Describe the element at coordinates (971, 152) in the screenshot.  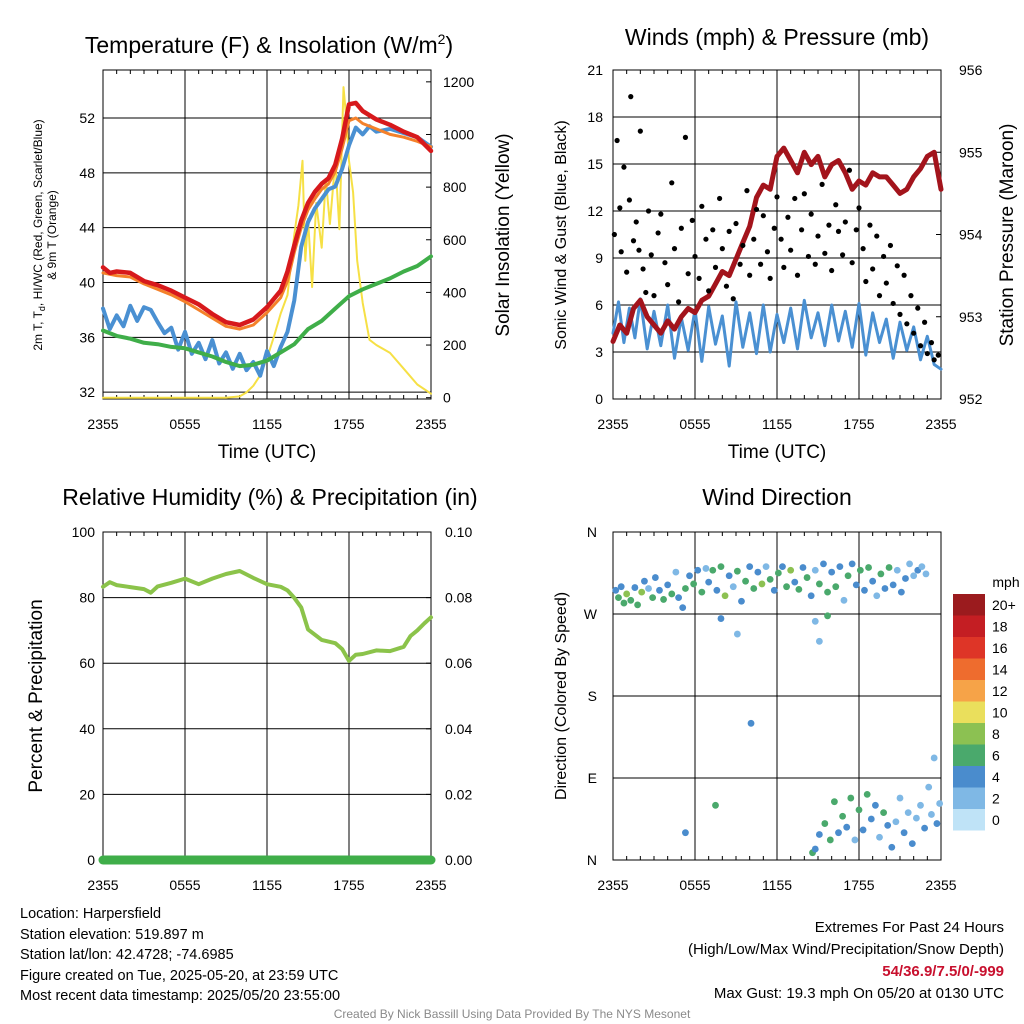
I see `y2-tick-label: 955` at that location.